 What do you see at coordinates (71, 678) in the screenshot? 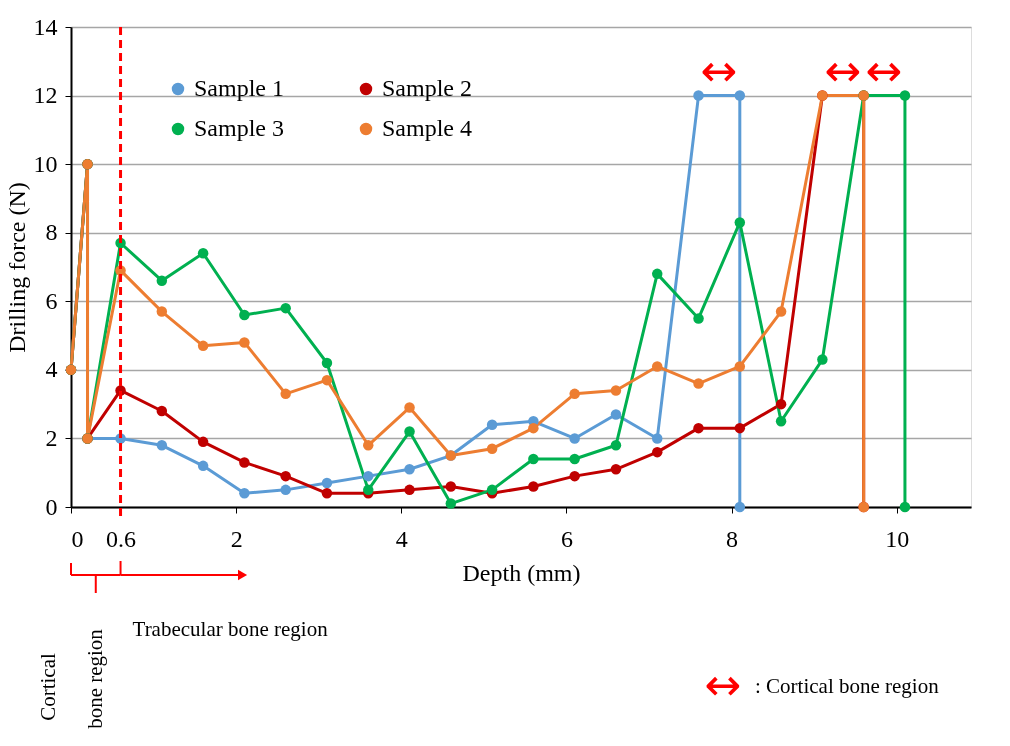
I see `text: Cortical bone region` at bounding box center [71, 678].